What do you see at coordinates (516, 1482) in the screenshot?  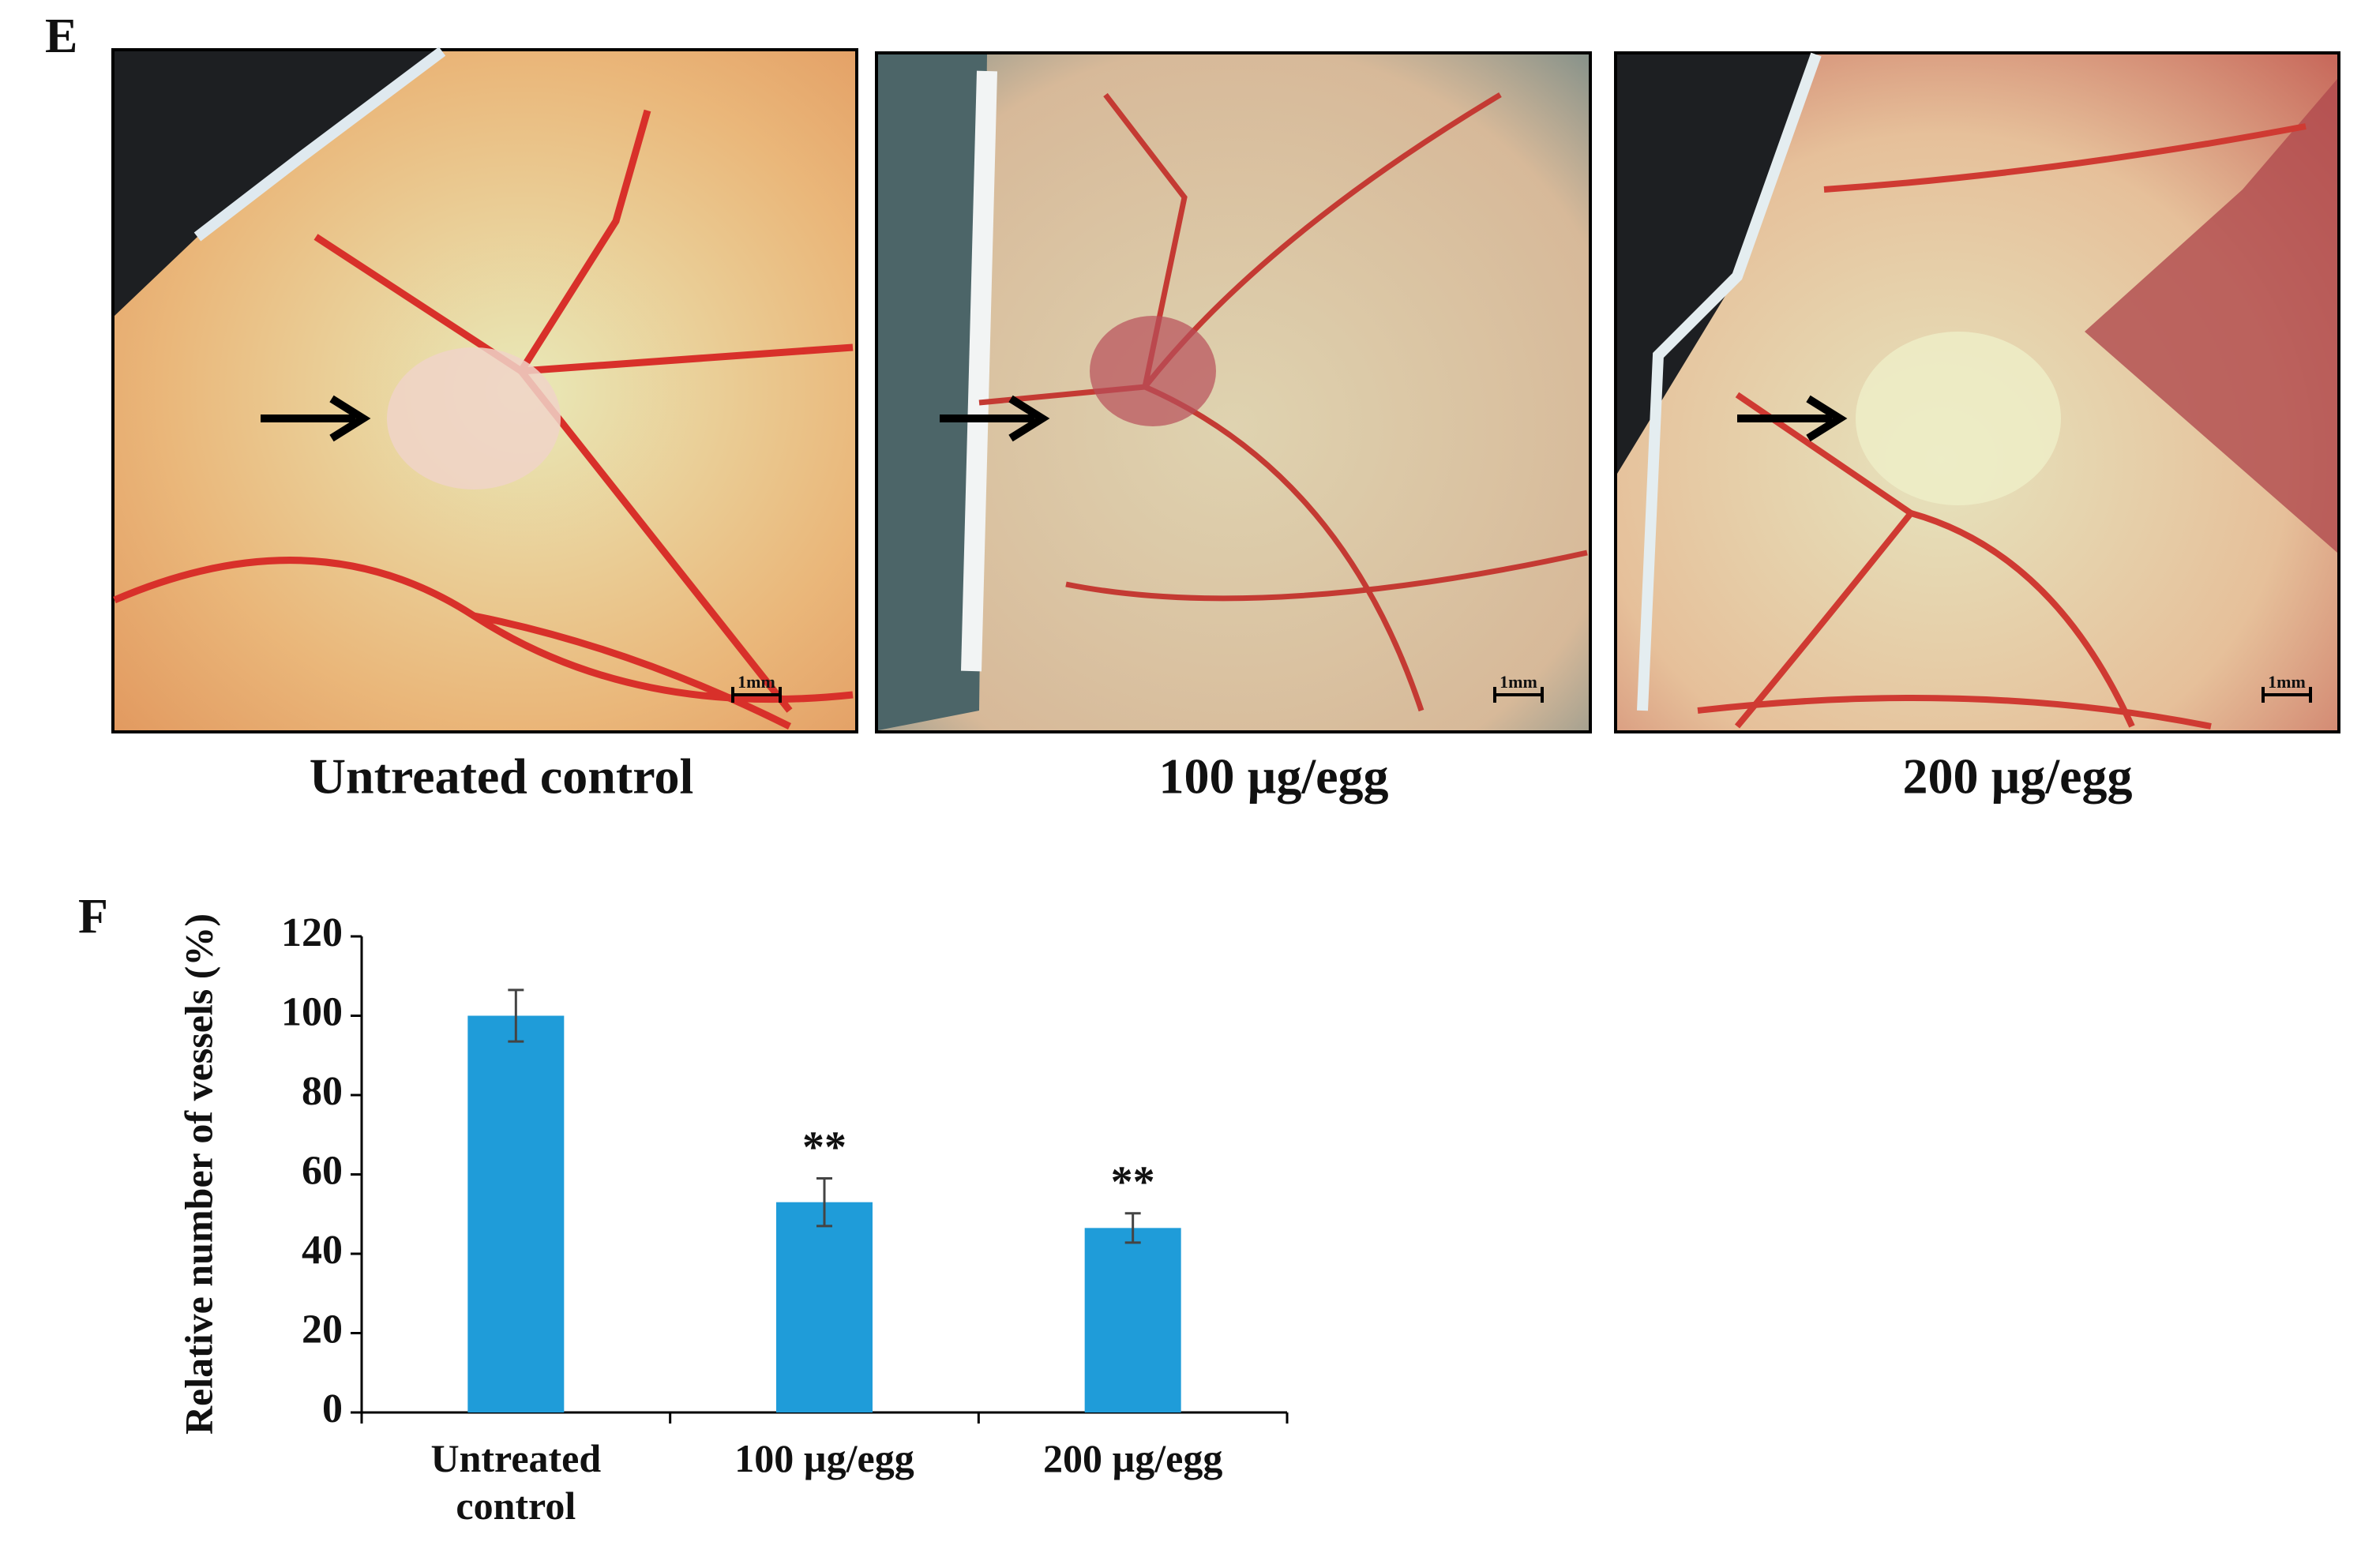 I see `x-tick-label: Untreated control` at bounding box center [516, 1482].